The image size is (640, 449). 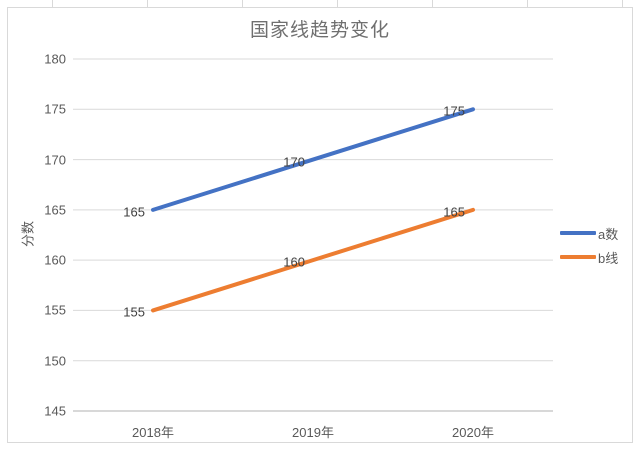 I want to click on x-tick-label: 2019年, so click(x=313, y=432).